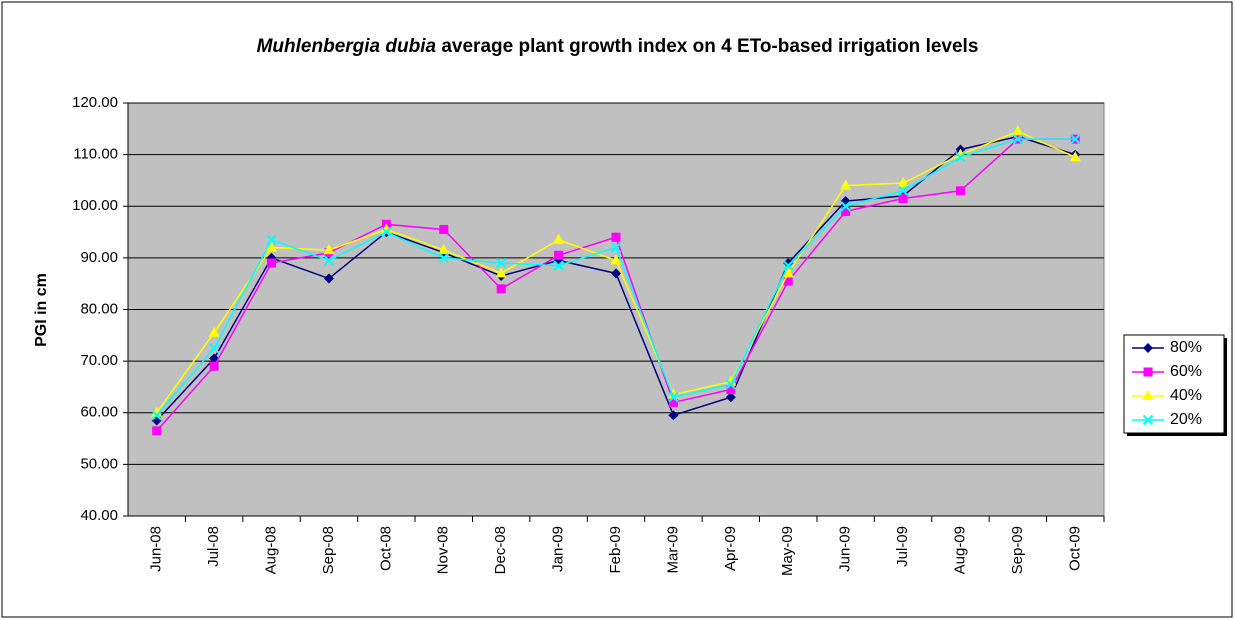 The image size is (1235, 620). I want to click on x-tick-label: Nov-08, so click(443, 550).